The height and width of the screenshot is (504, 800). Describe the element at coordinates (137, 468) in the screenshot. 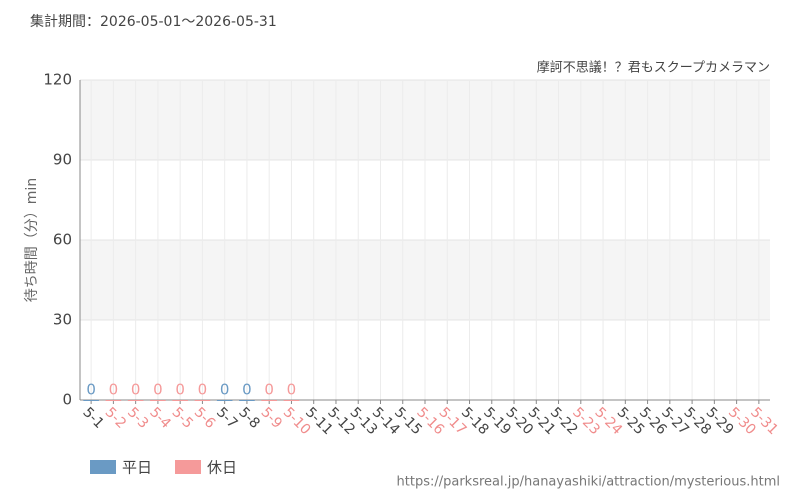

I see `legend-label: 平日` at that location.